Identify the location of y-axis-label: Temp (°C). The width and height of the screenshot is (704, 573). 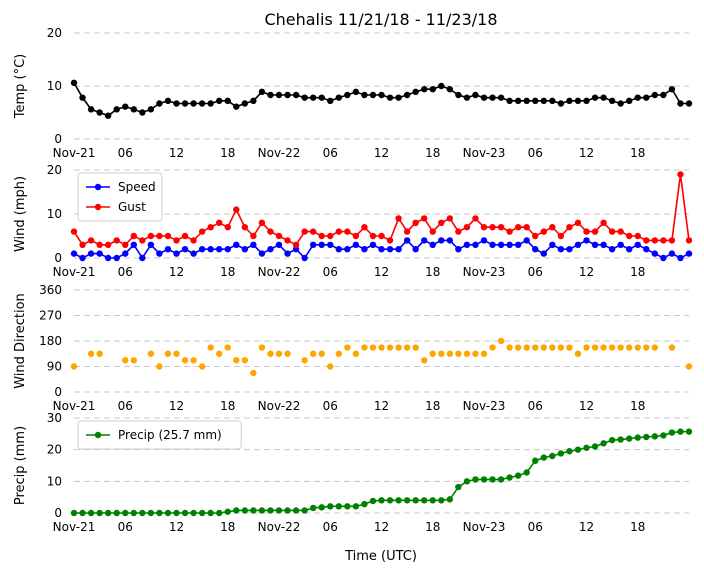
(20, 87).